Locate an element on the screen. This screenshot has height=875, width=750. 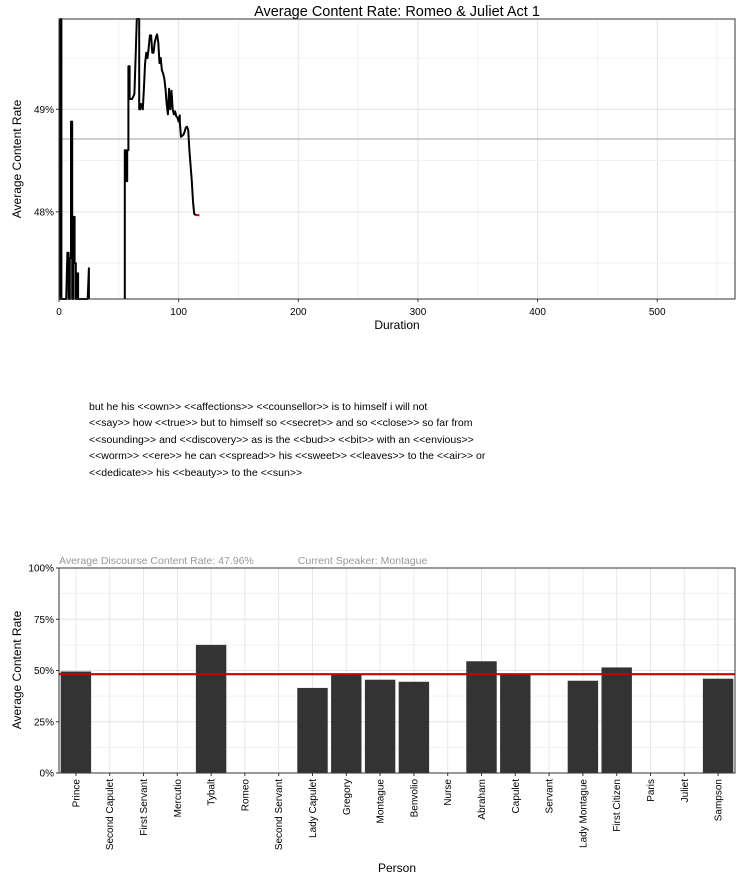
top-x-axis: 0 100 200 300 400 500 is located at coordinates (361, 308).